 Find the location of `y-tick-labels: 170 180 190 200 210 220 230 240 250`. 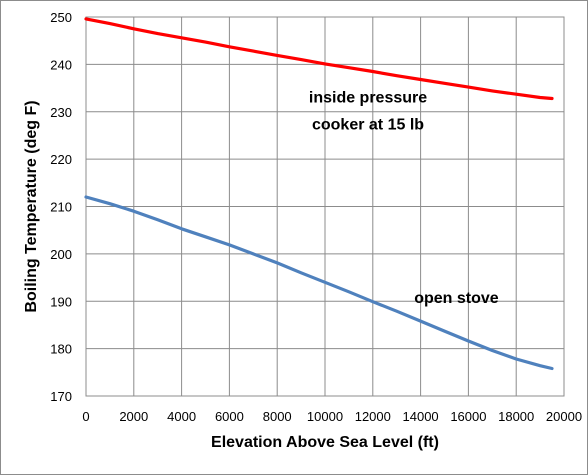

y-tick-labels: 170 180 190 200 210 220 230 240 250 is located at coordinates (61, 207).